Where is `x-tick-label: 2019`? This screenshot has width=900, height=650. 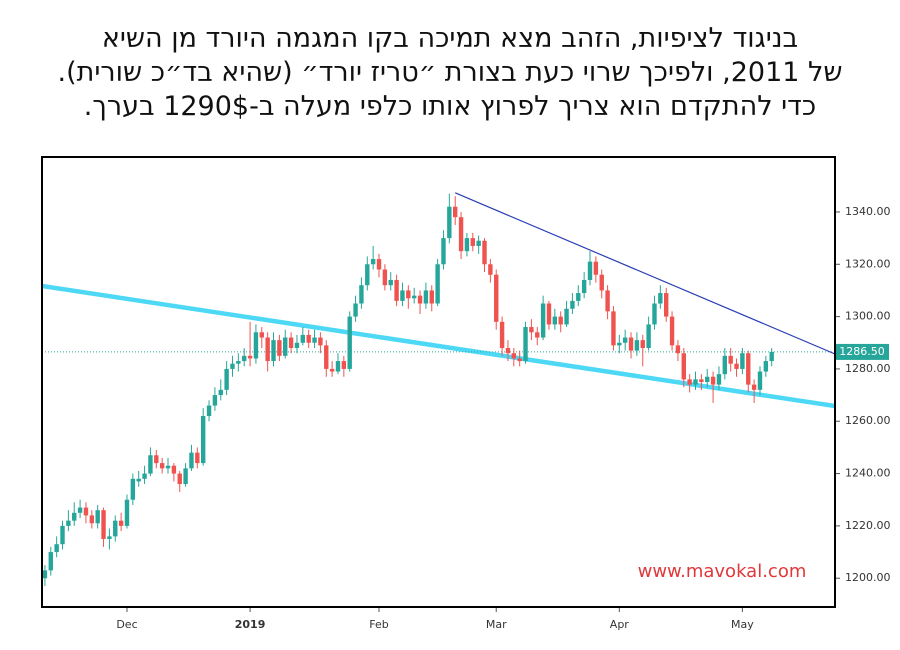
x-tick-label: 2019 is located at coordinates (250, 624).